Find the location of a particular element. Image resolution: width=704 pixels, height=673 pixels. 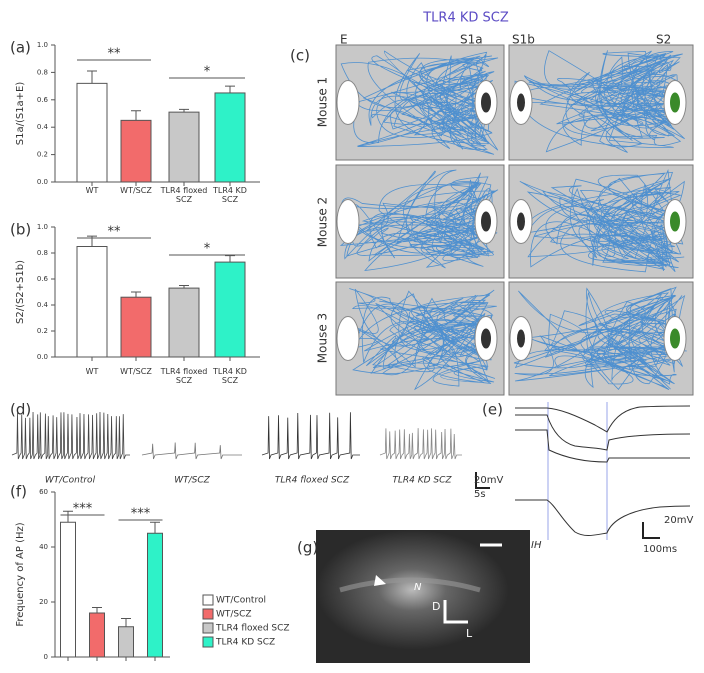

significance: *** is located at coordinates (83, 509).